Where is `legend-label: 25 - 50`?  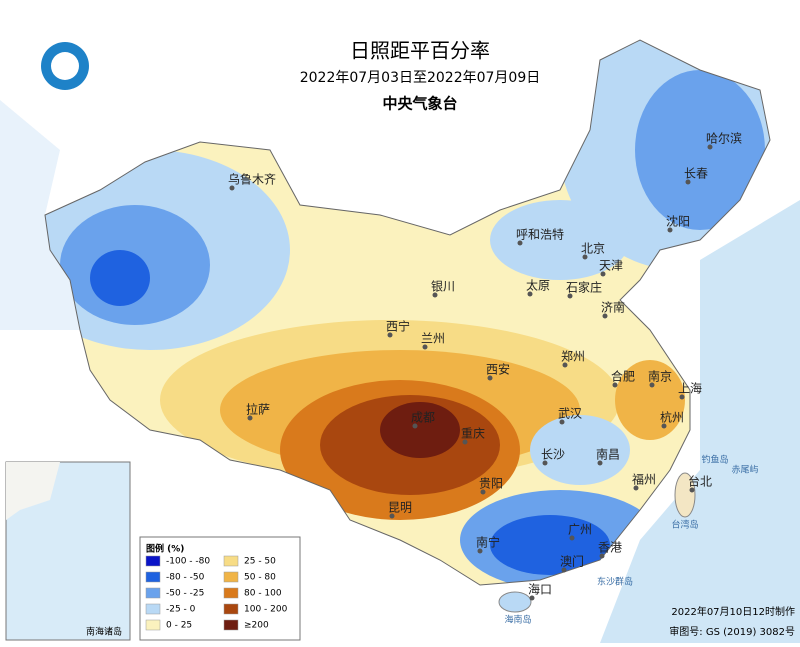
legend-label: 25 - 50 is located at coordinates (260, 562).